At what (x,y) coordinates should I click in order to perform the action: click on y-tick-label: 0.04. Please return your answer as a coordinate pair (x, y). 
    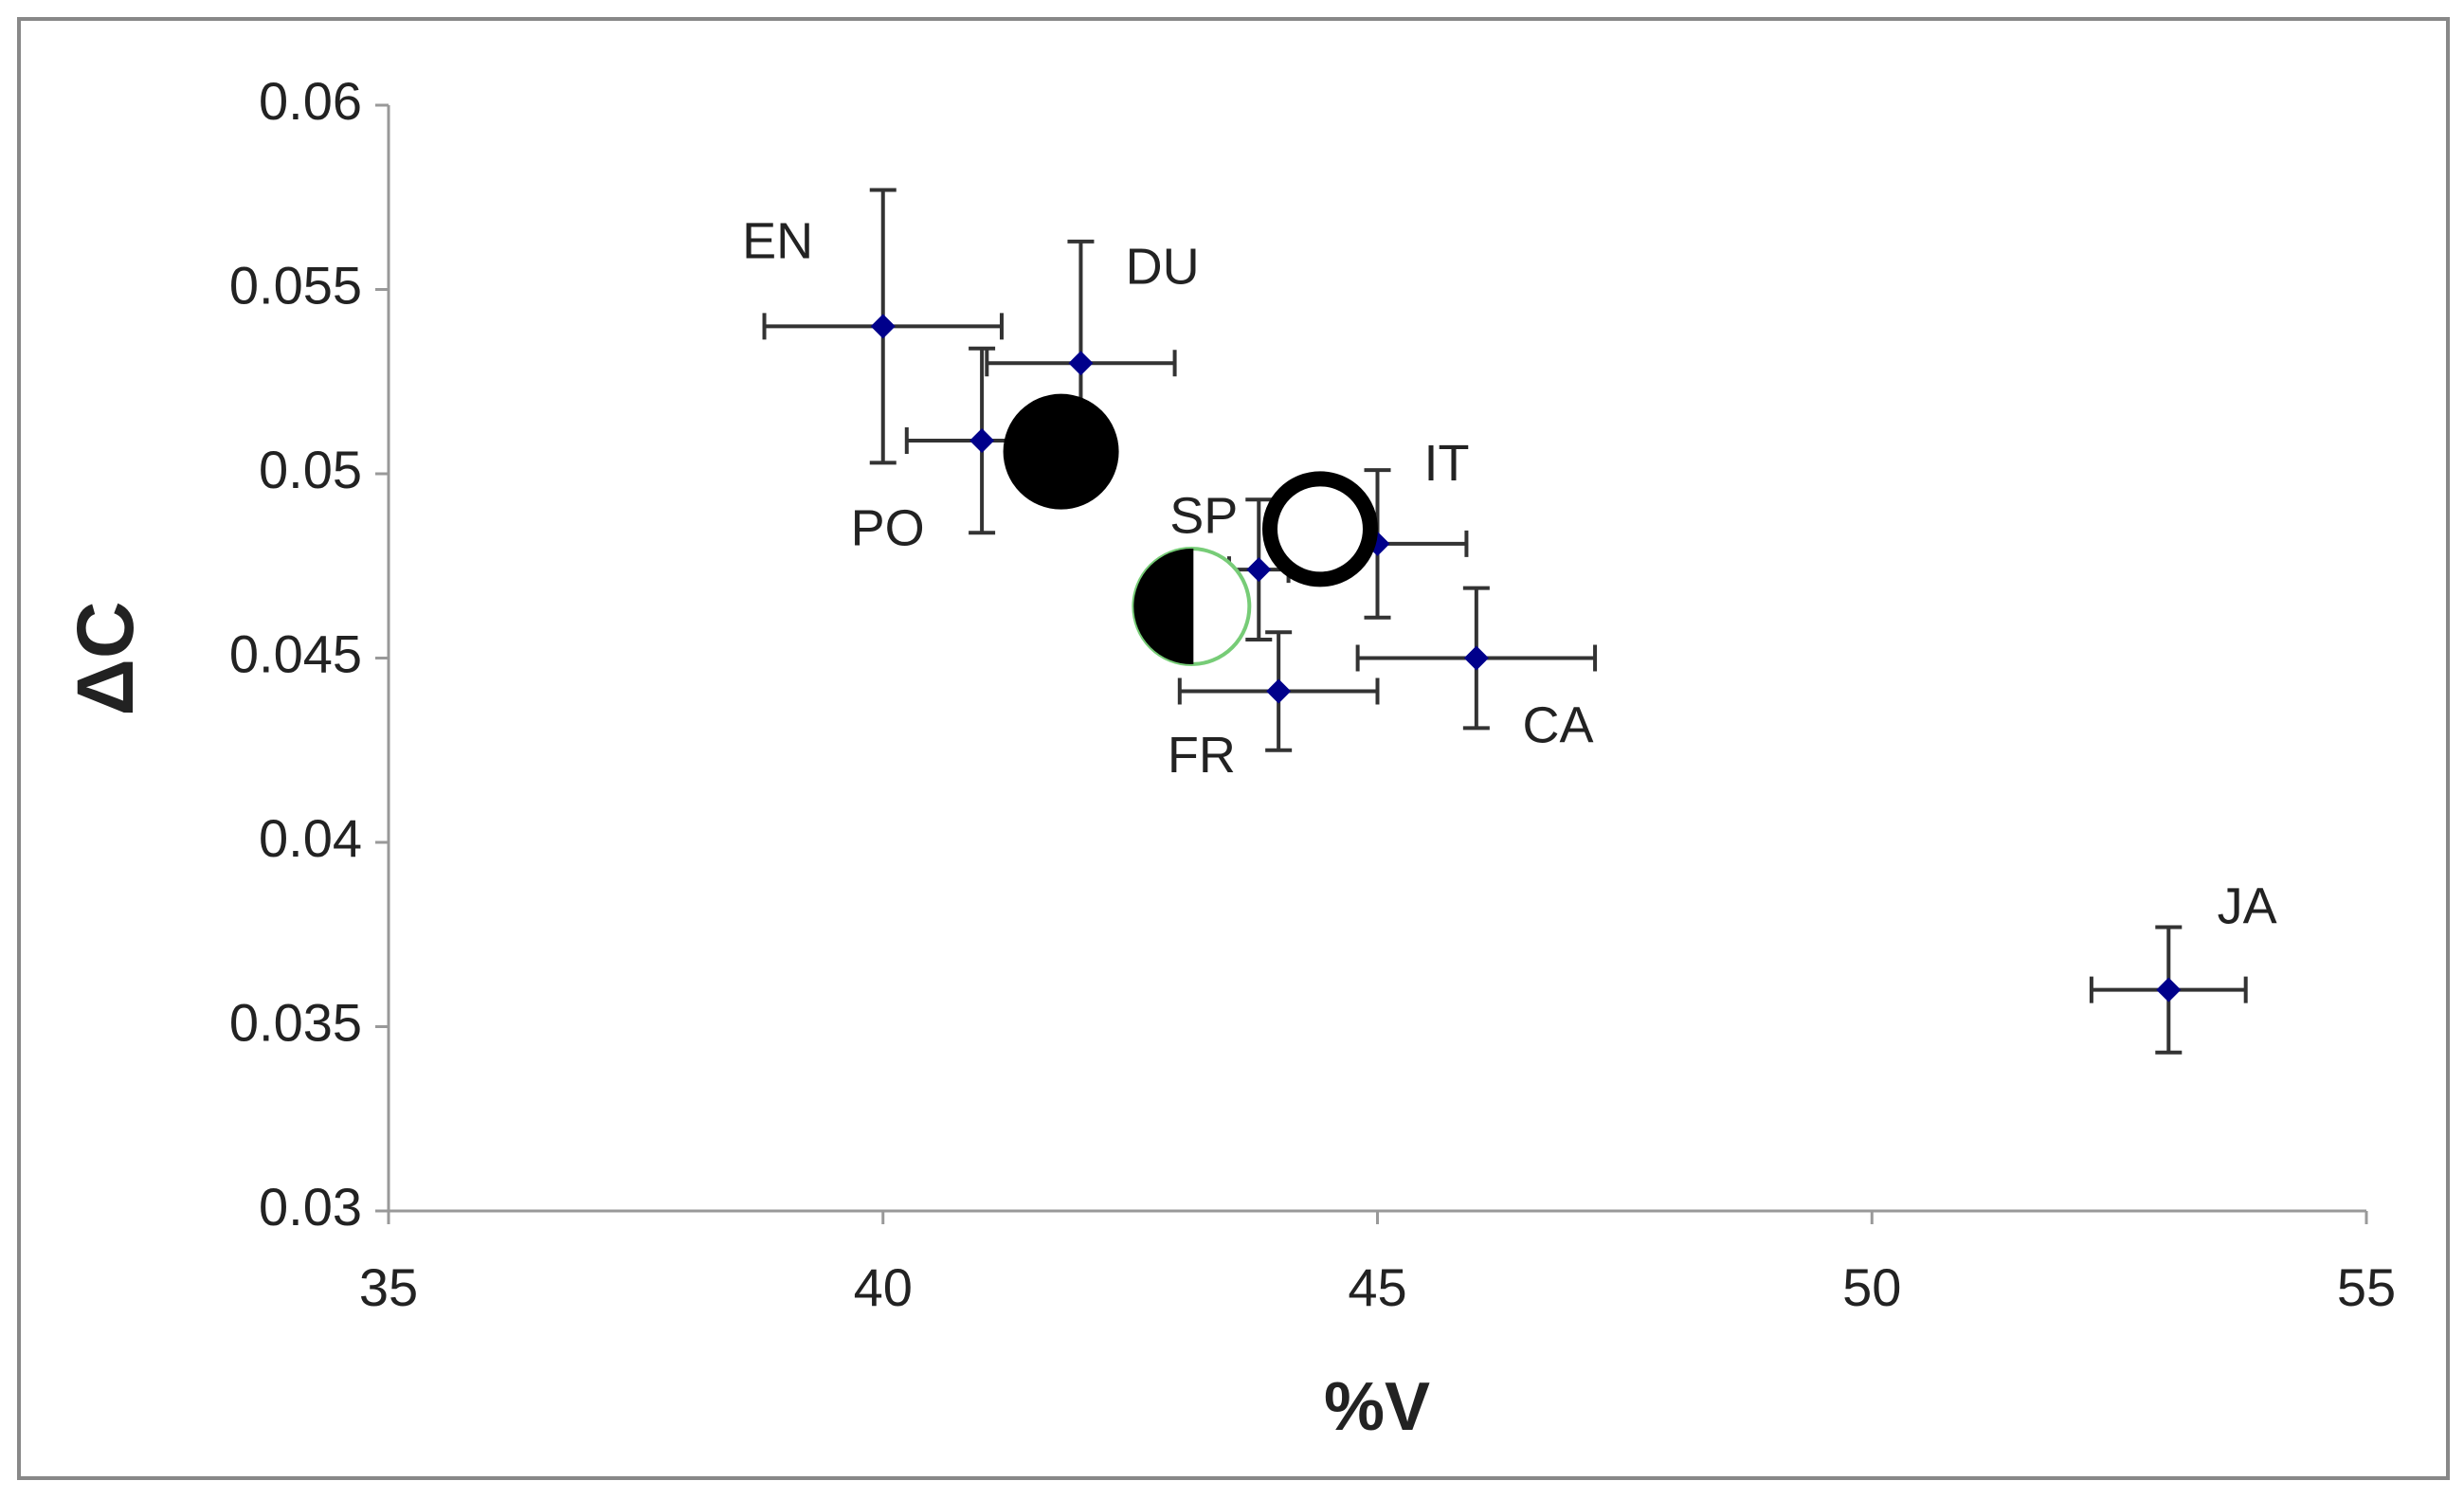
    Looking at the image, I should click on (310, 838).